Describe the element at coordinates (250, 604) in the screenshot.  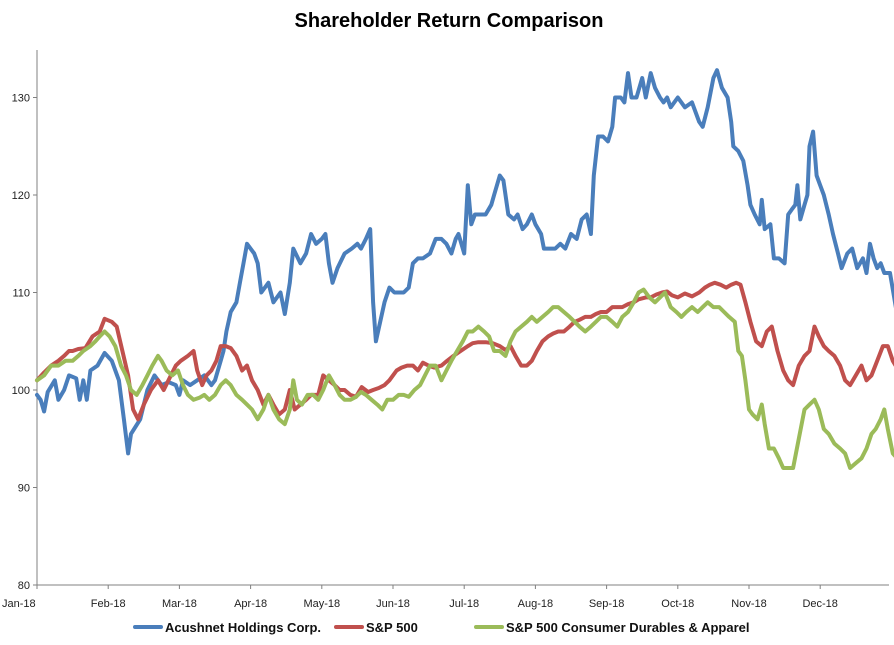
I see `x-tick-label: Apr-18` at that location.